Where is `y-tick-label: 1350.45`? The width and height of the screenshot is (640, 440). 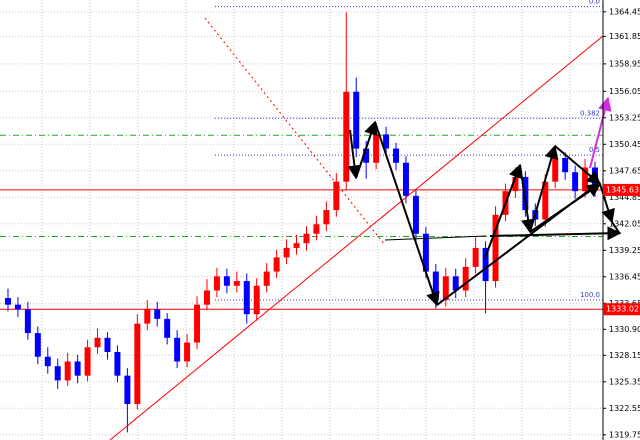 y-tick-label: 1350.45 is located at coordinates (624, 144).